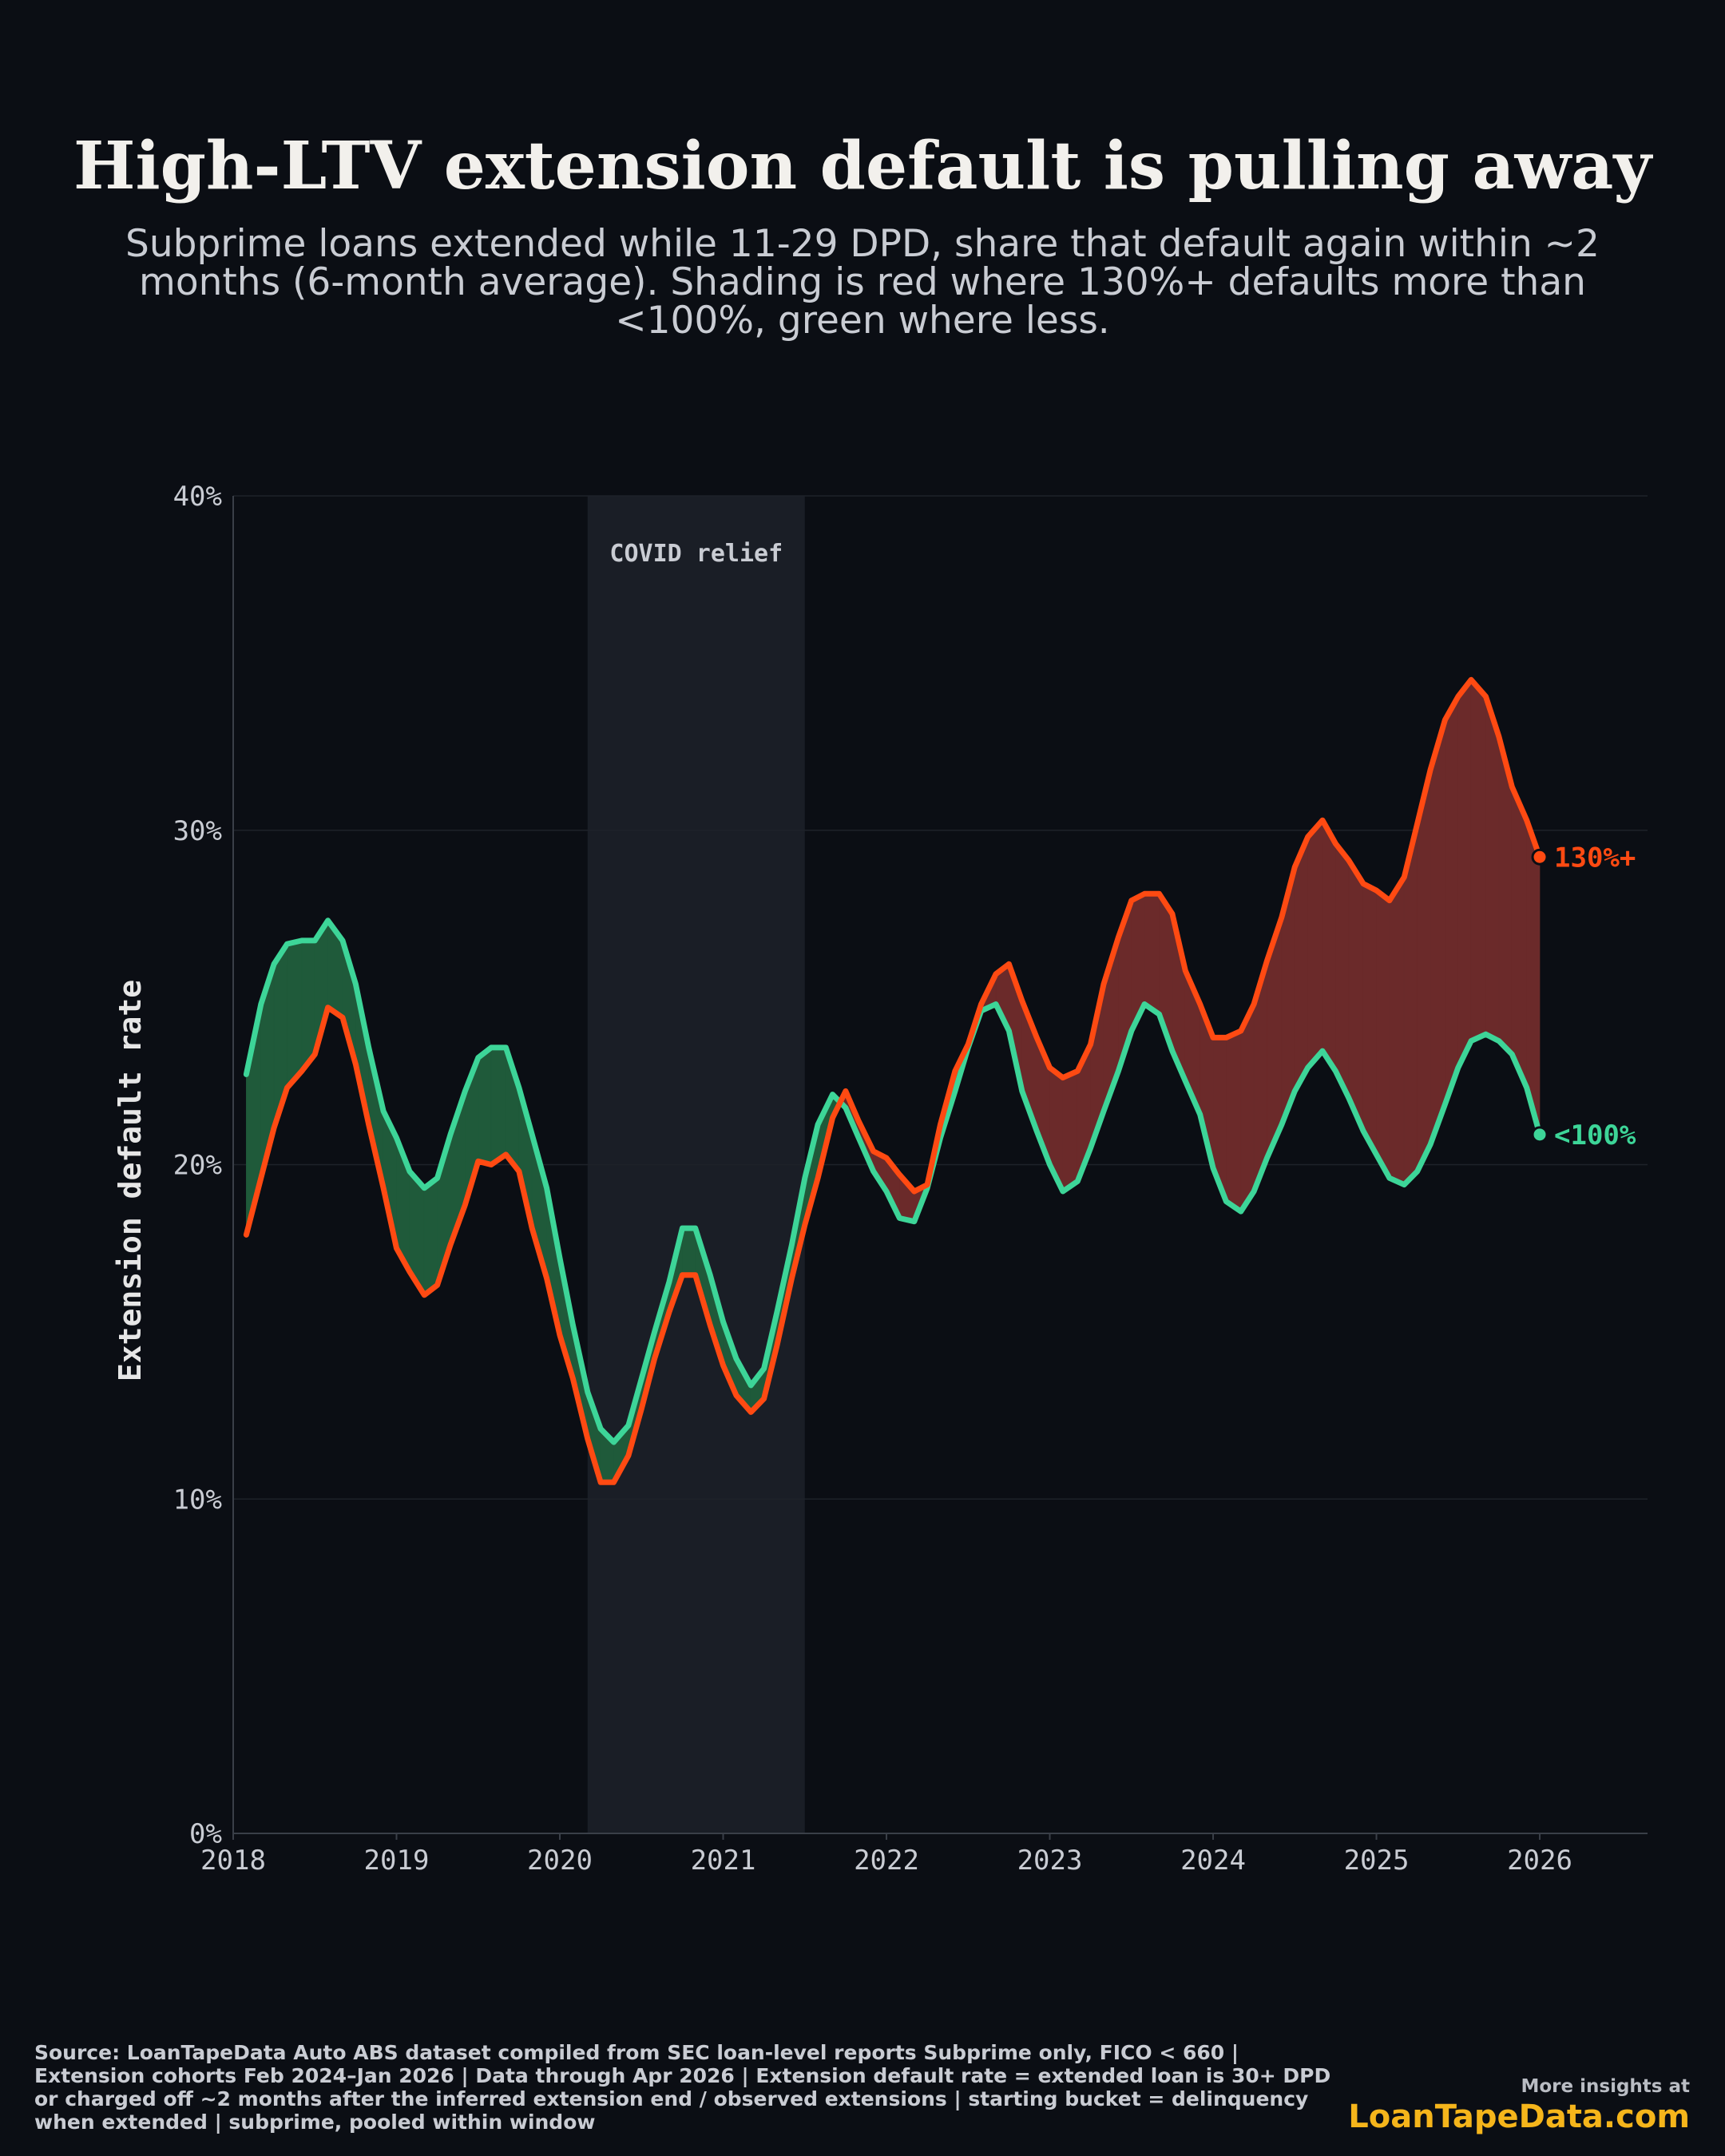  I want to click on covid-relief-label: COVID relief, so click(696, 554).